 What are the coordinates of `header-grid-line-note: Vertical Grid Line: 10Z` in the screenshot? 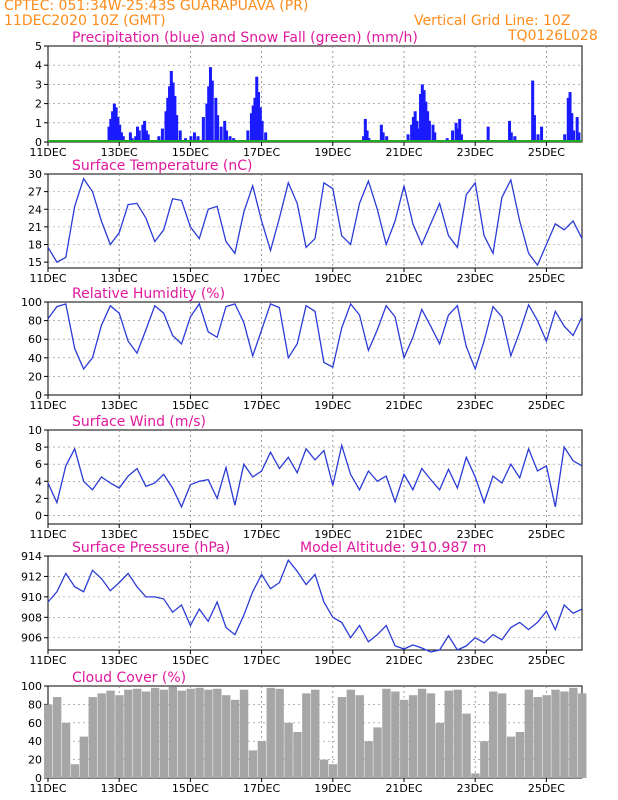 It's located at (492, 21).